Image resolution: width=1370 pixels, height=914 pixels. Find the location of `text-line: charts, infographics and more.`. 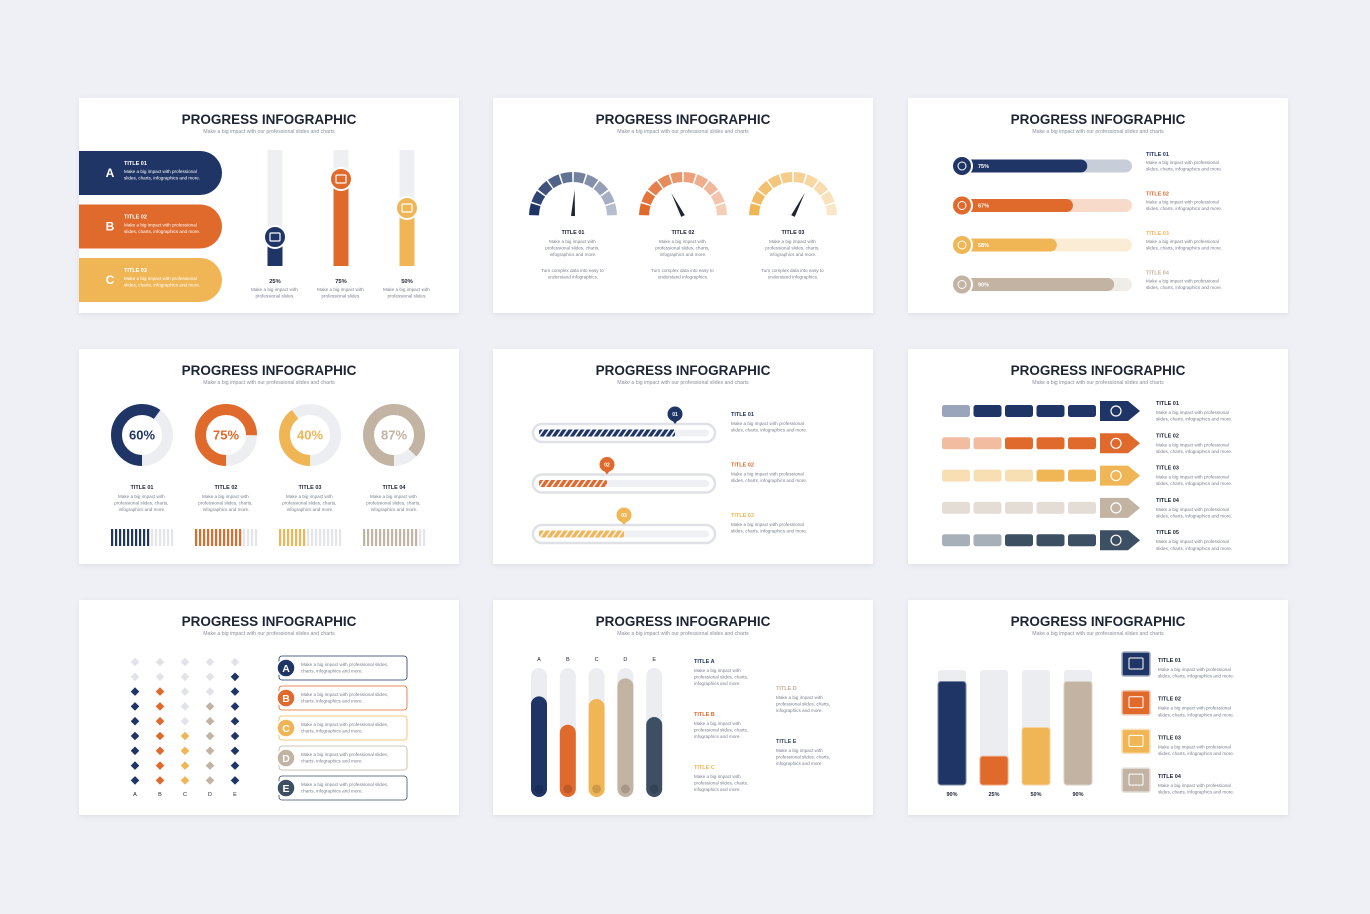

text-line: charts, infographics and more. is located at coordinates (332, 791).